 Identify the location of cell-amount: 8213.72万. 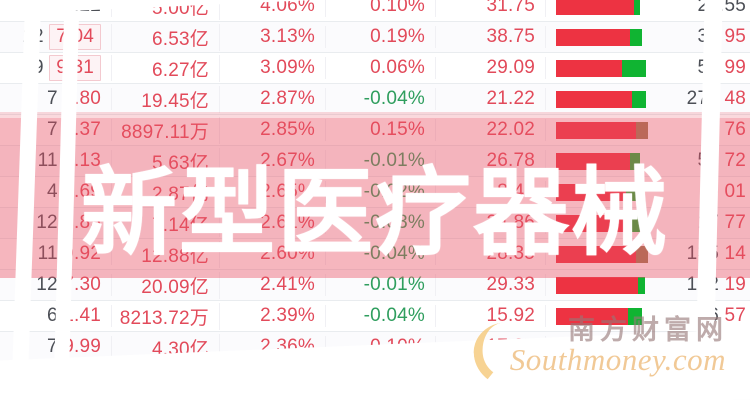
(166, 316).